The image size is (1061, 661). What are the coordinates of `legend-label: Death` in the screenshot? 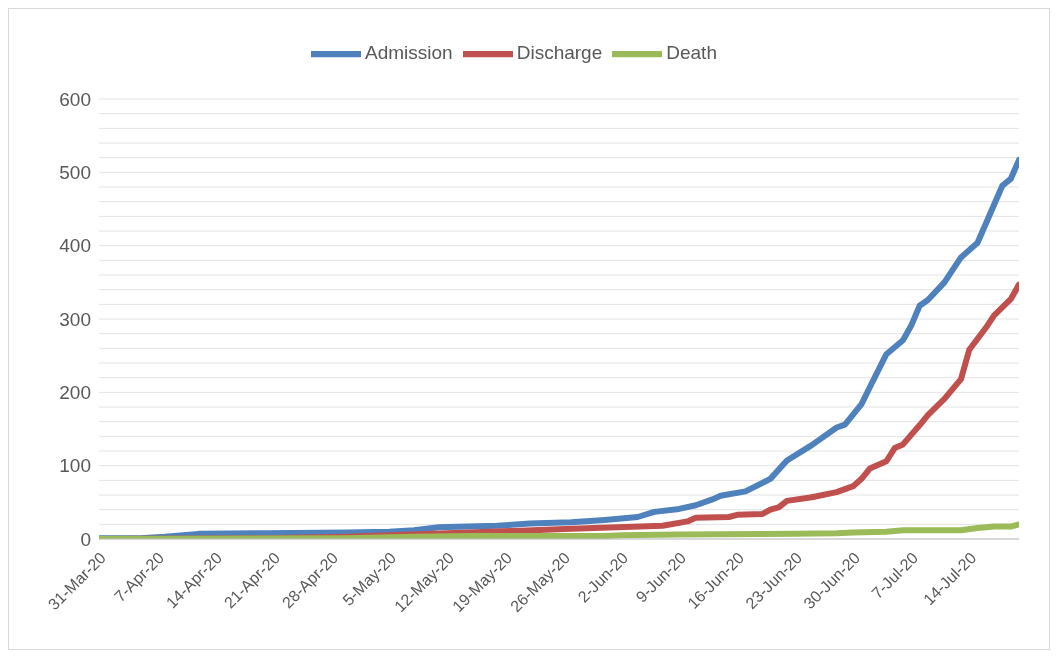 It's located at (691, 53).